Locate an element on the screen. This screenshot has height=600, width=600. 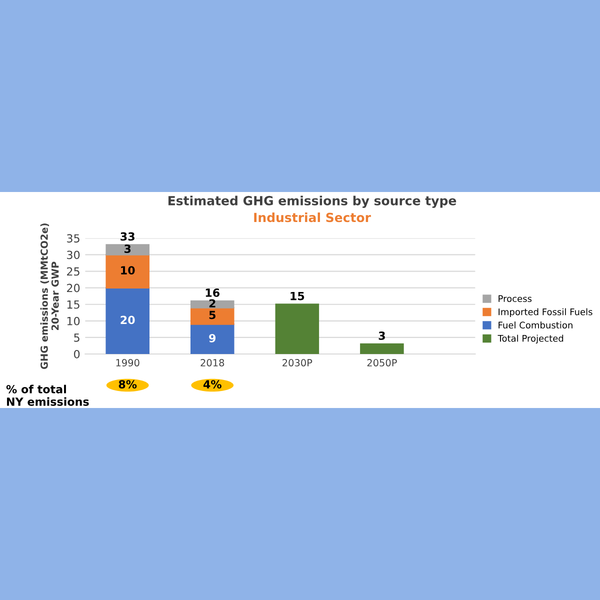
text: 4% is located at coordinates (212, 384).